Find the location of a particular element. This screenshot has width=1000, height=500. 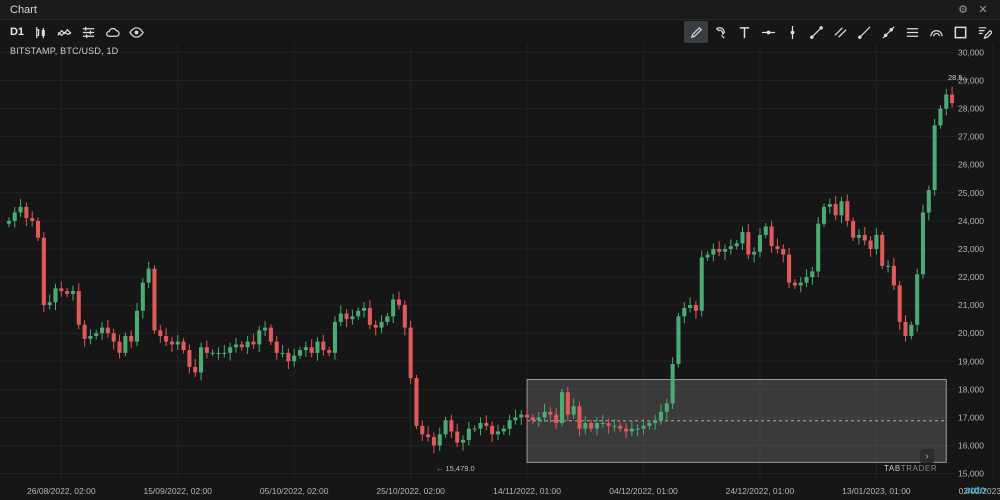

close-icon: ✕ is located at coordinates (983, 10).